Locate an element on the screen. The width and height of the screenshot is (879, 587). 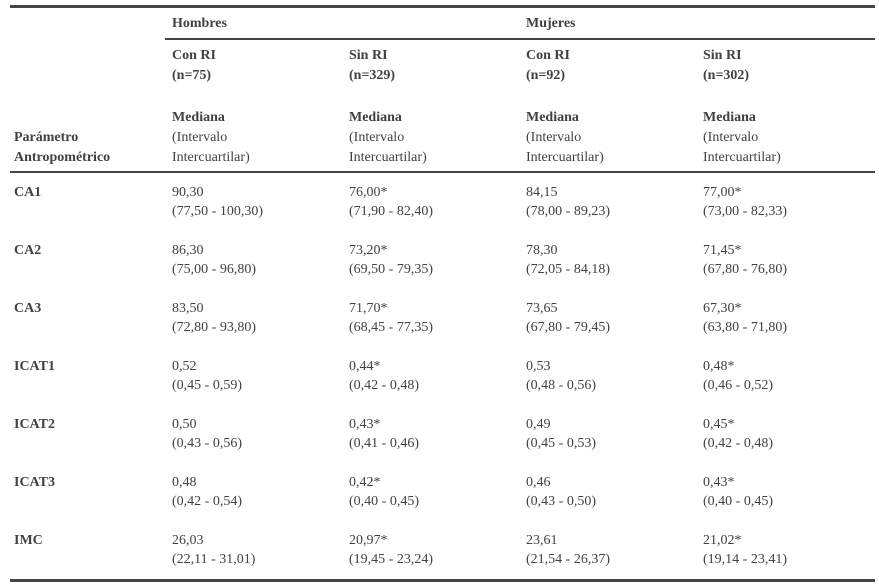
table-cell: 0,46 (0,43 - 0,50) is located at coordinates (607, 492).